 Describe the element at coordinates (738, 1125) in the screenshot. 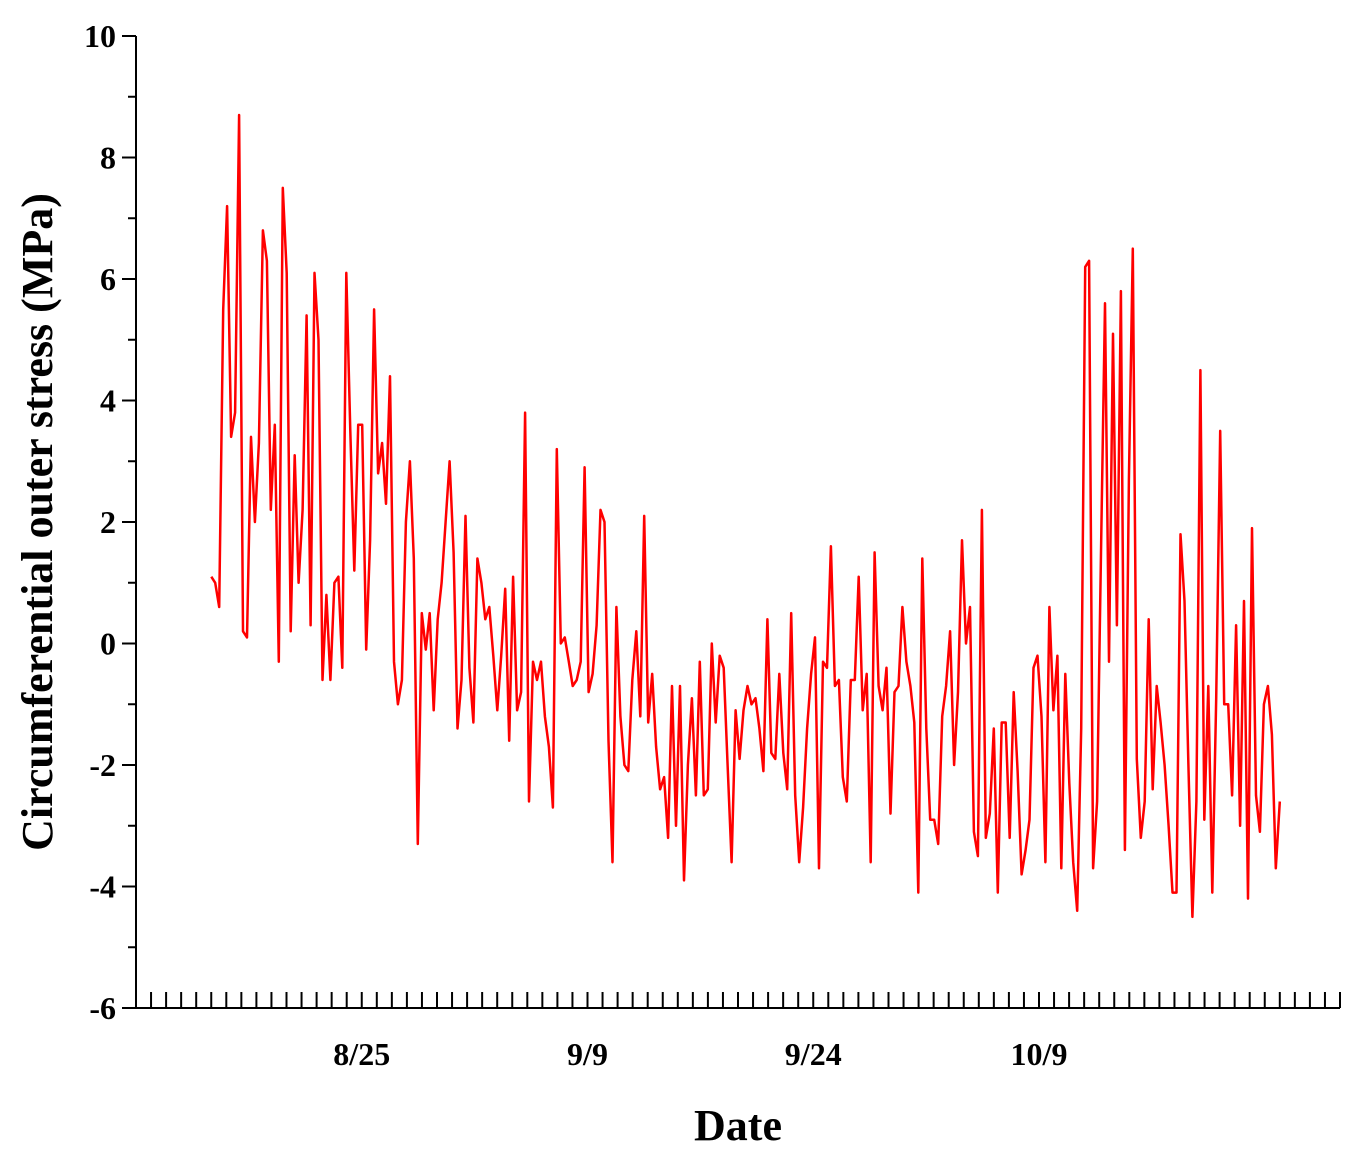

I see `x-axis-title: Date` at that location.